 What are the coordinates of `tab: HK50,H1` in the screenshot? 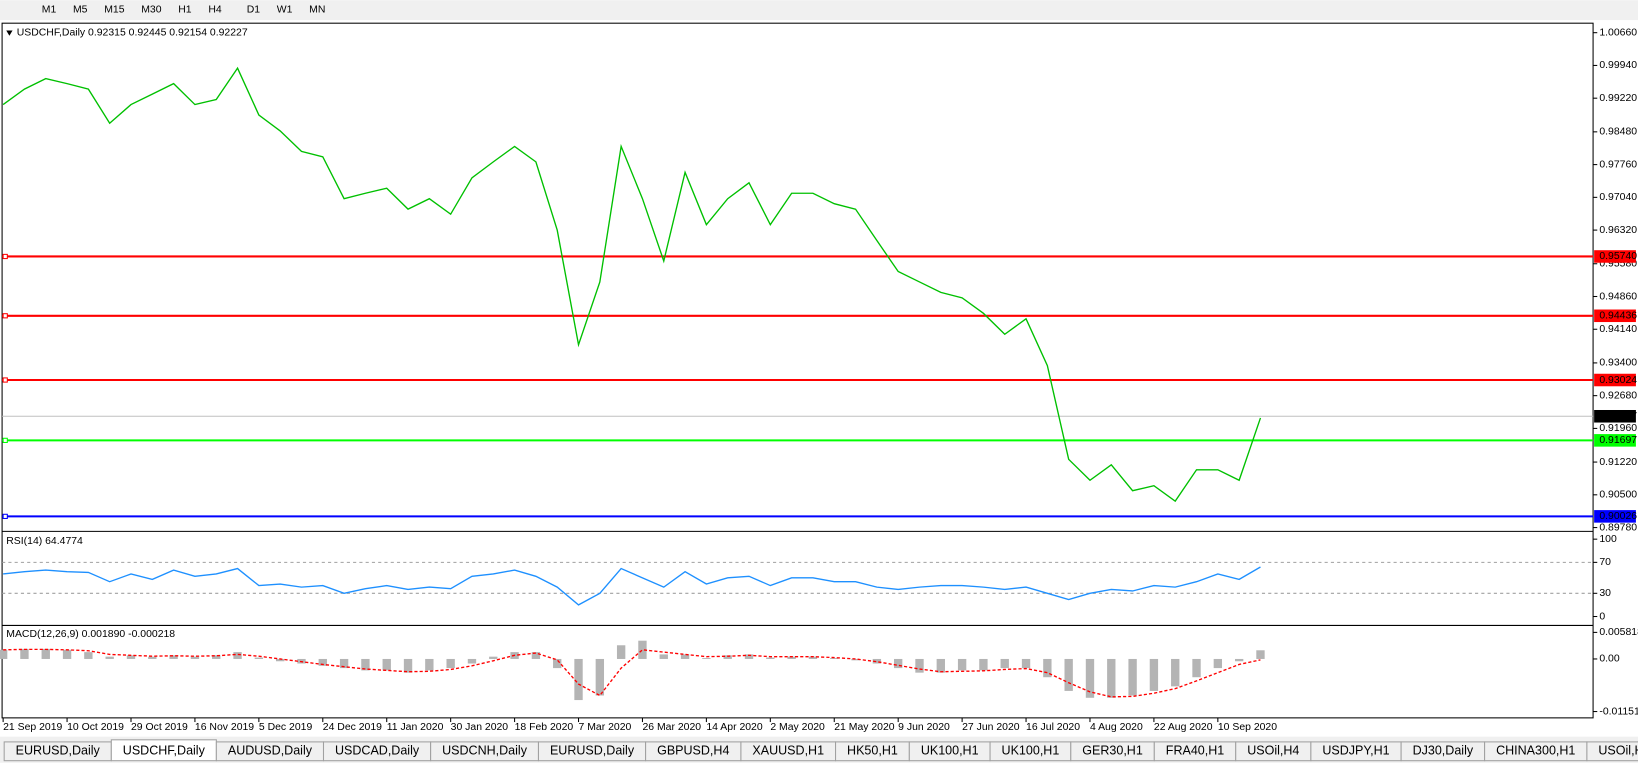 It's located at (872, 751).